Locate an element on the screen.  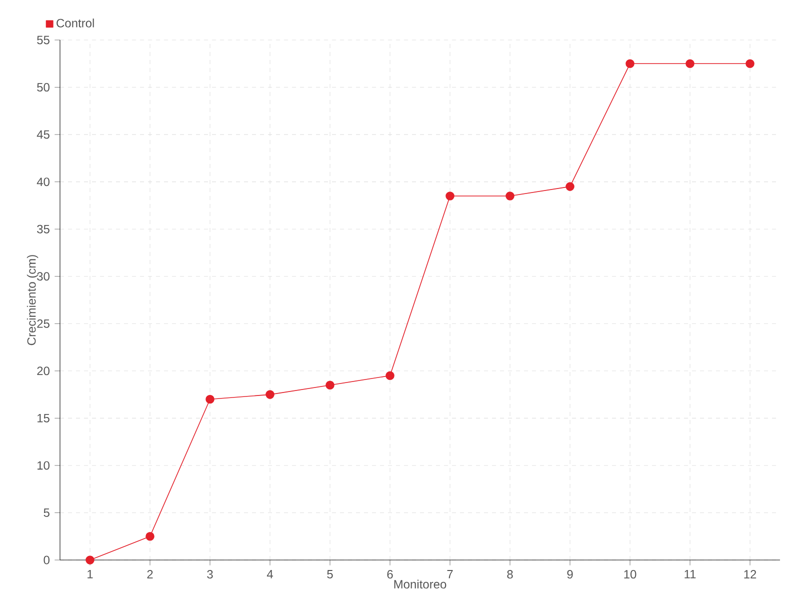
y-tick-label: 5 is located at coordinates (47, 512).